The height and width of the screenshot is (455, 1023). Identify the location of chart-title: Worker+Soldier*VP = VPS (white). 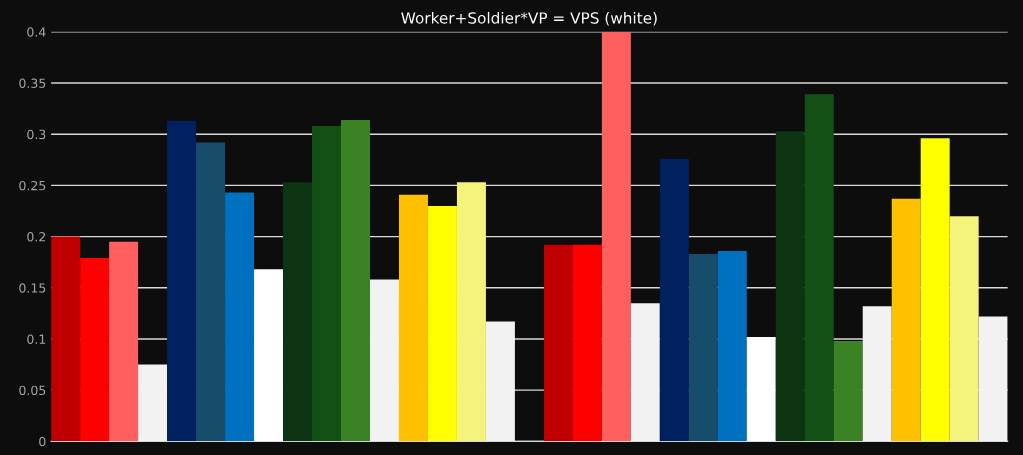
(529, 18).